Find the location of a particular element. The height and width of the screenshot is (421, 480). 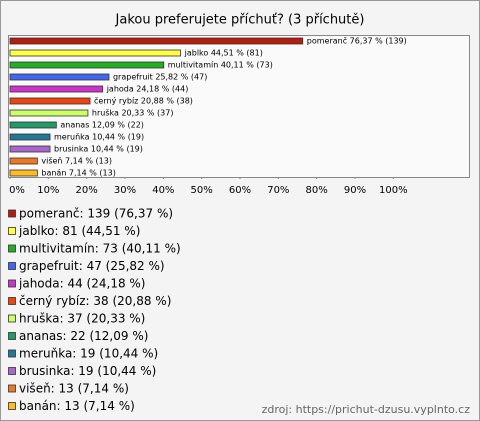

bar-label: ananas 12,09 % (22) is located at coordinates (102, 125).